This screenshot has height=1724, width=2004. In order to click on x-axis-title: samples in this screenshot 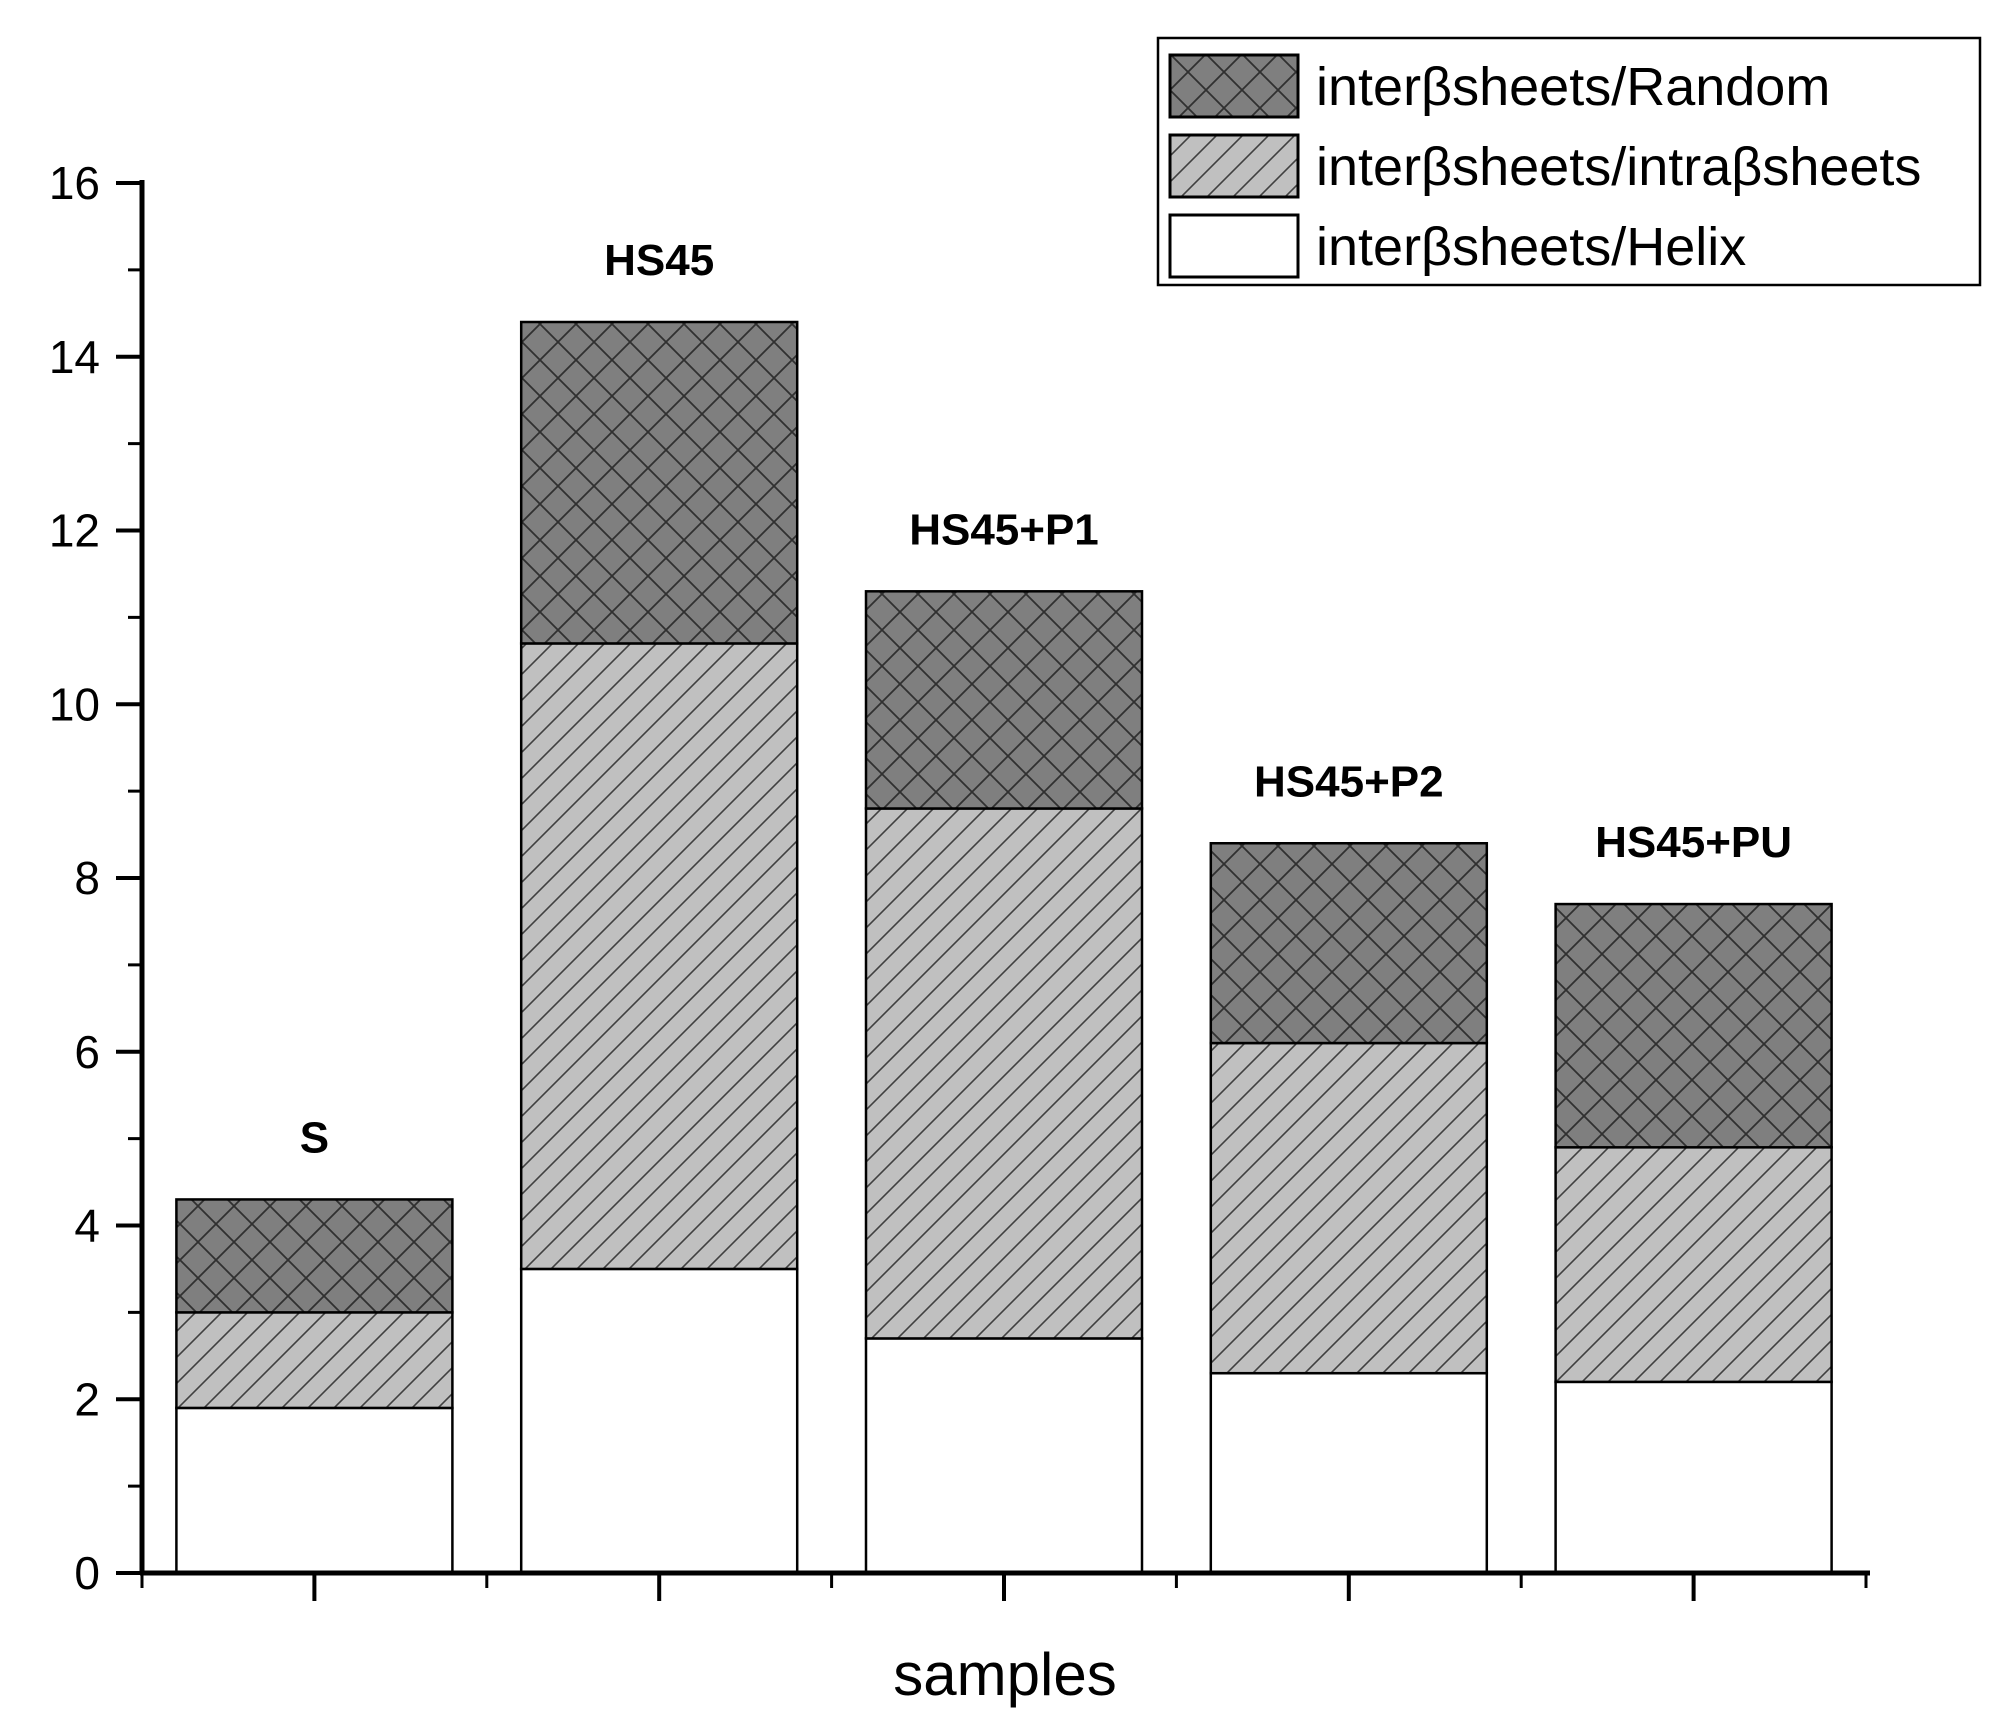, I will do `click(1004, 1674)`.